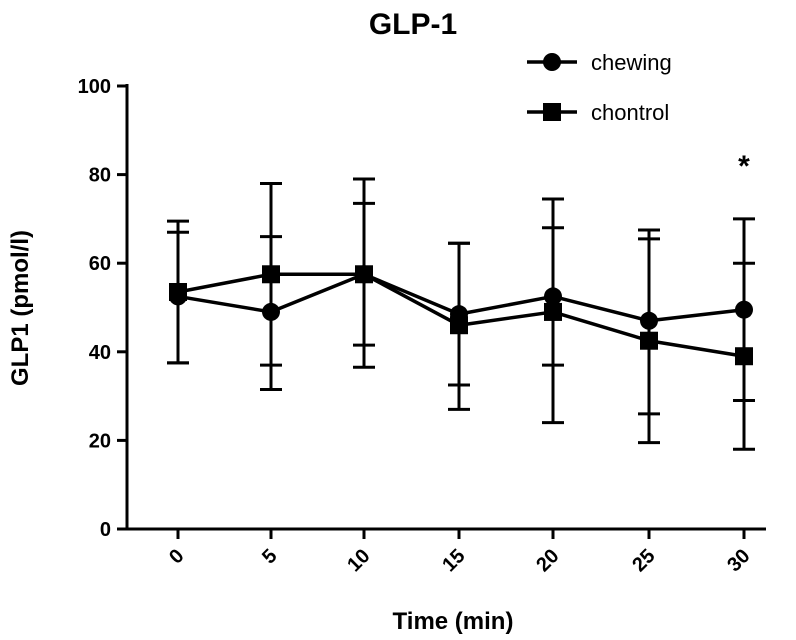  Describe the element at coordinates (552, 112) in the screenshot. I see `legend-marker-chontrol` at that location.